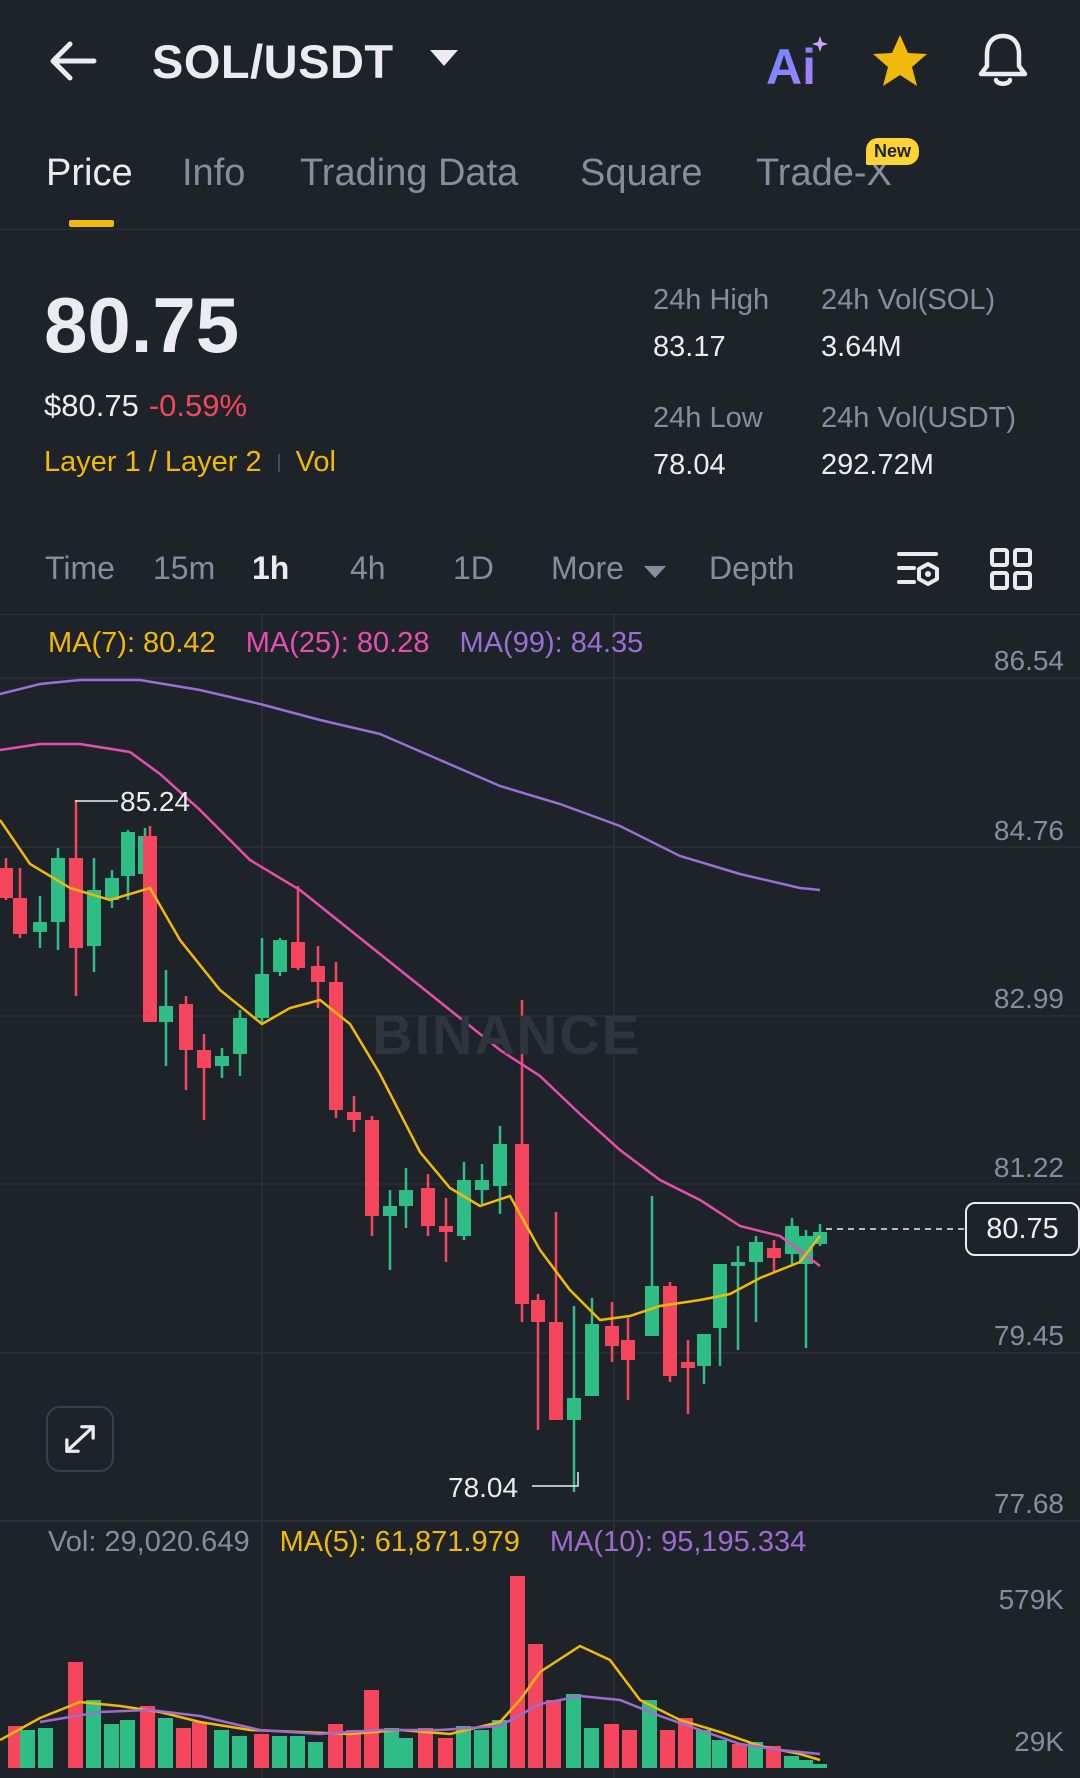 This screenshot has height=1778, width=1080. What do you see at coordinates (214, 173) in the screenshot?
I see `tab-info: Info` at bounding box center [214, 173].